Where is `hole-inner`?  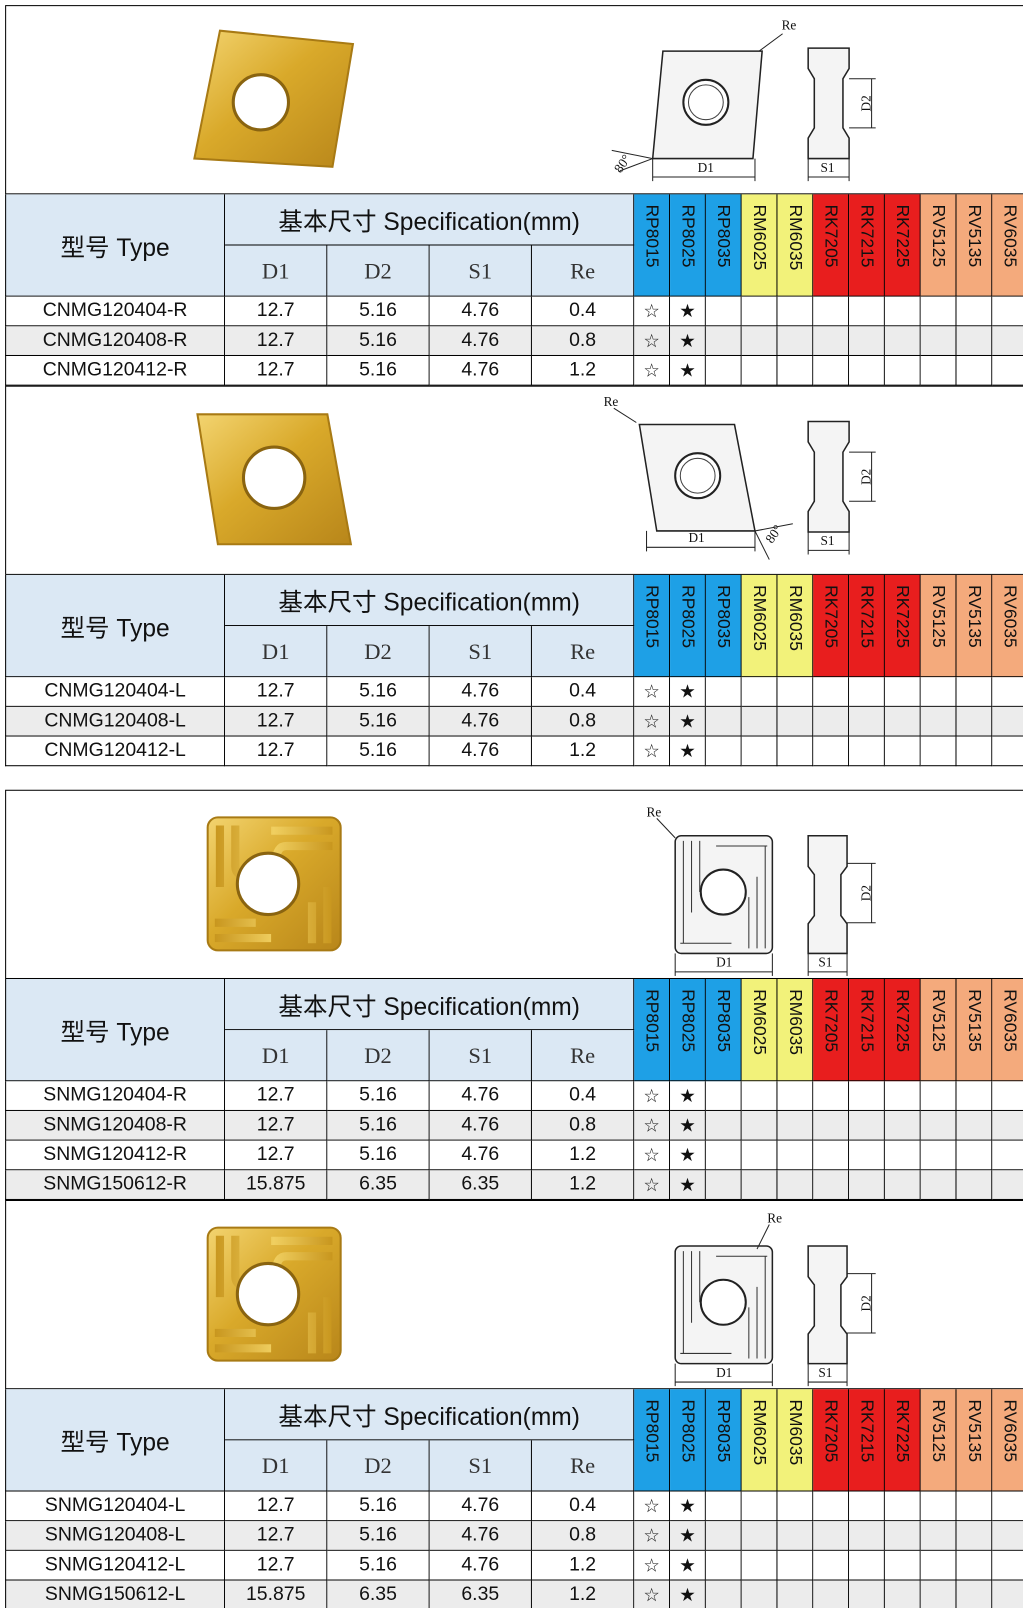
hole-inner is located at coordinates (697, 475).